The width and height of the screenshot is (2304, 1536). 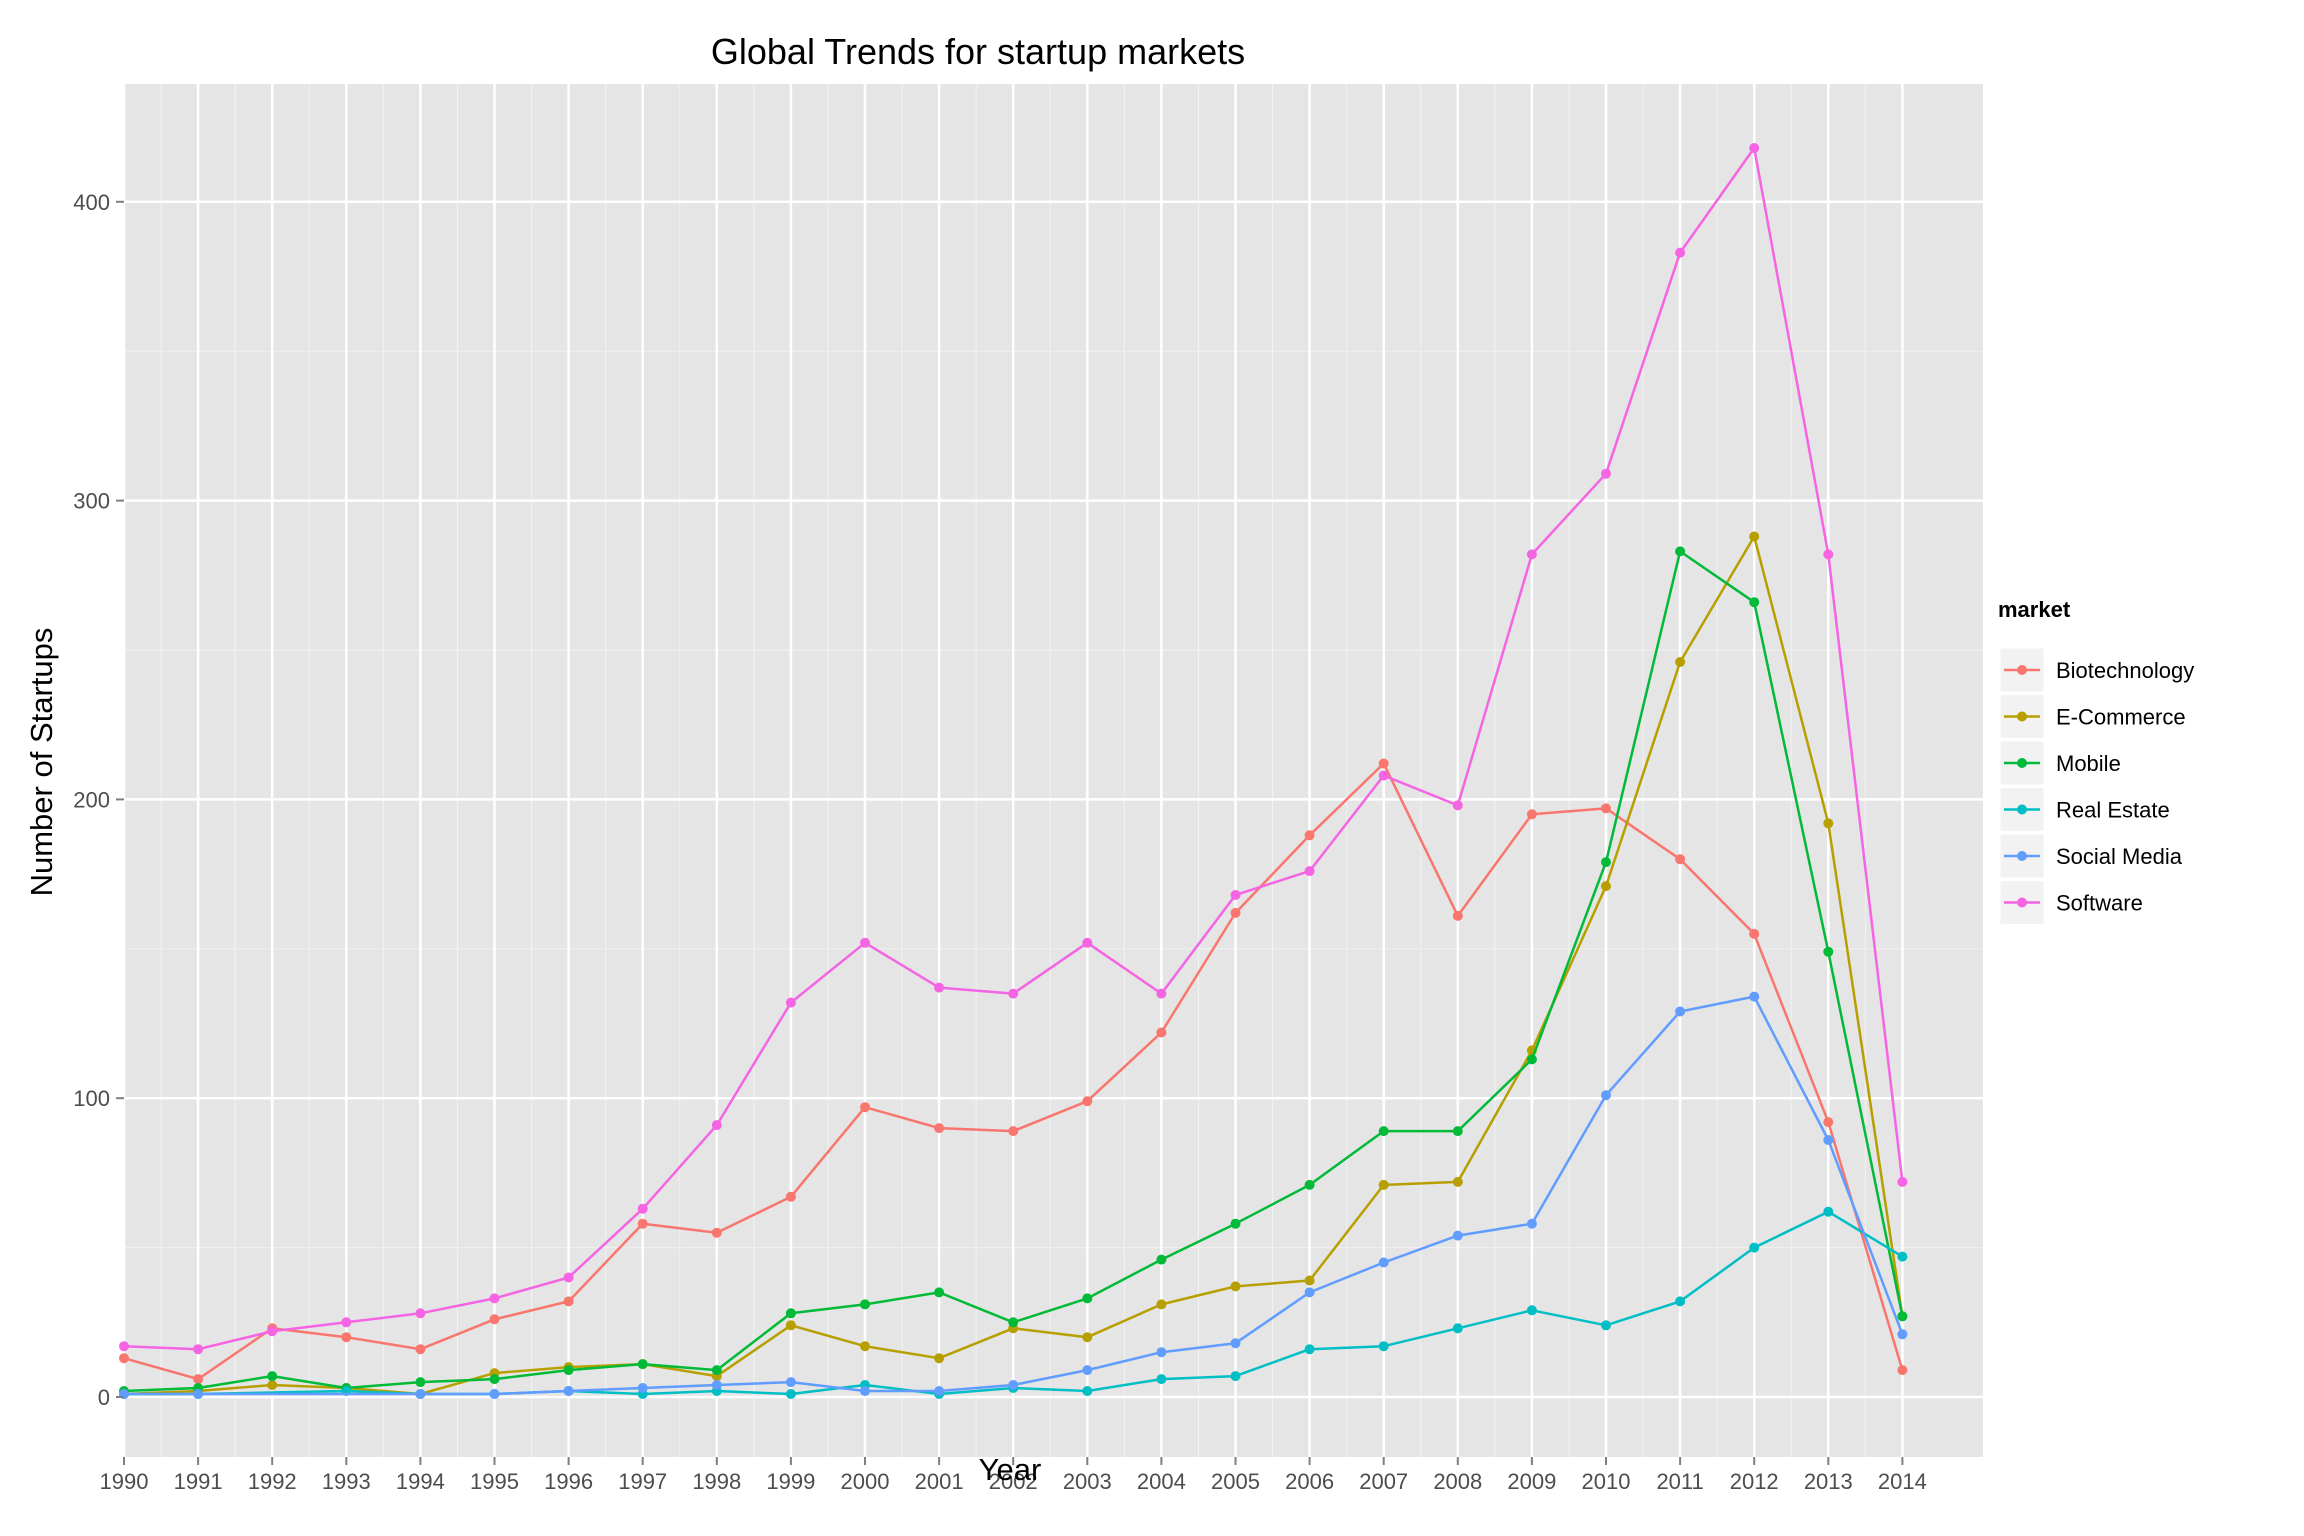 I want to click on legend-item-real-estate: Real Estate, so click(x=2084, y=809).